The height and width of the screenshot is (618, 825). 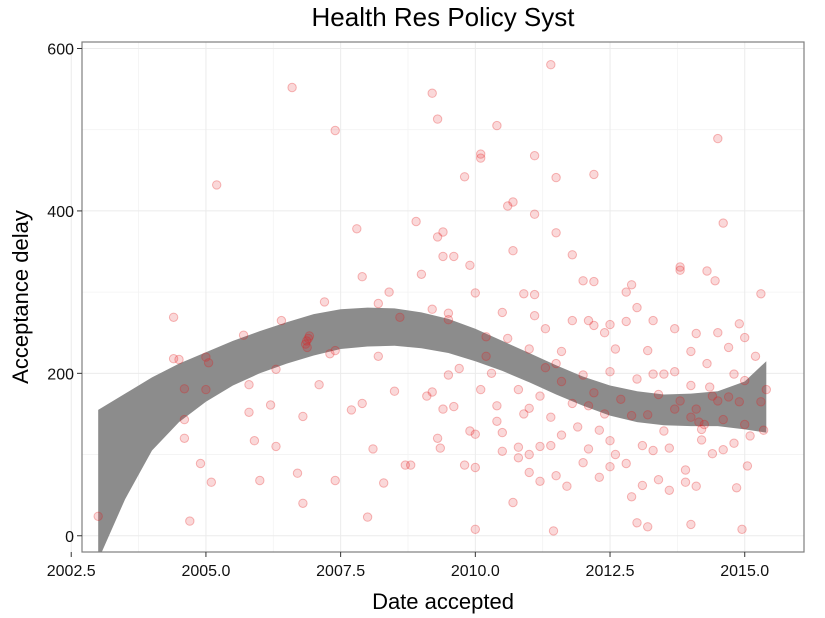 What do you see at coordinates (205, 571) in the screenshot?
I see `x-tick-label: 2005.0` at bounding box center [205, 571].